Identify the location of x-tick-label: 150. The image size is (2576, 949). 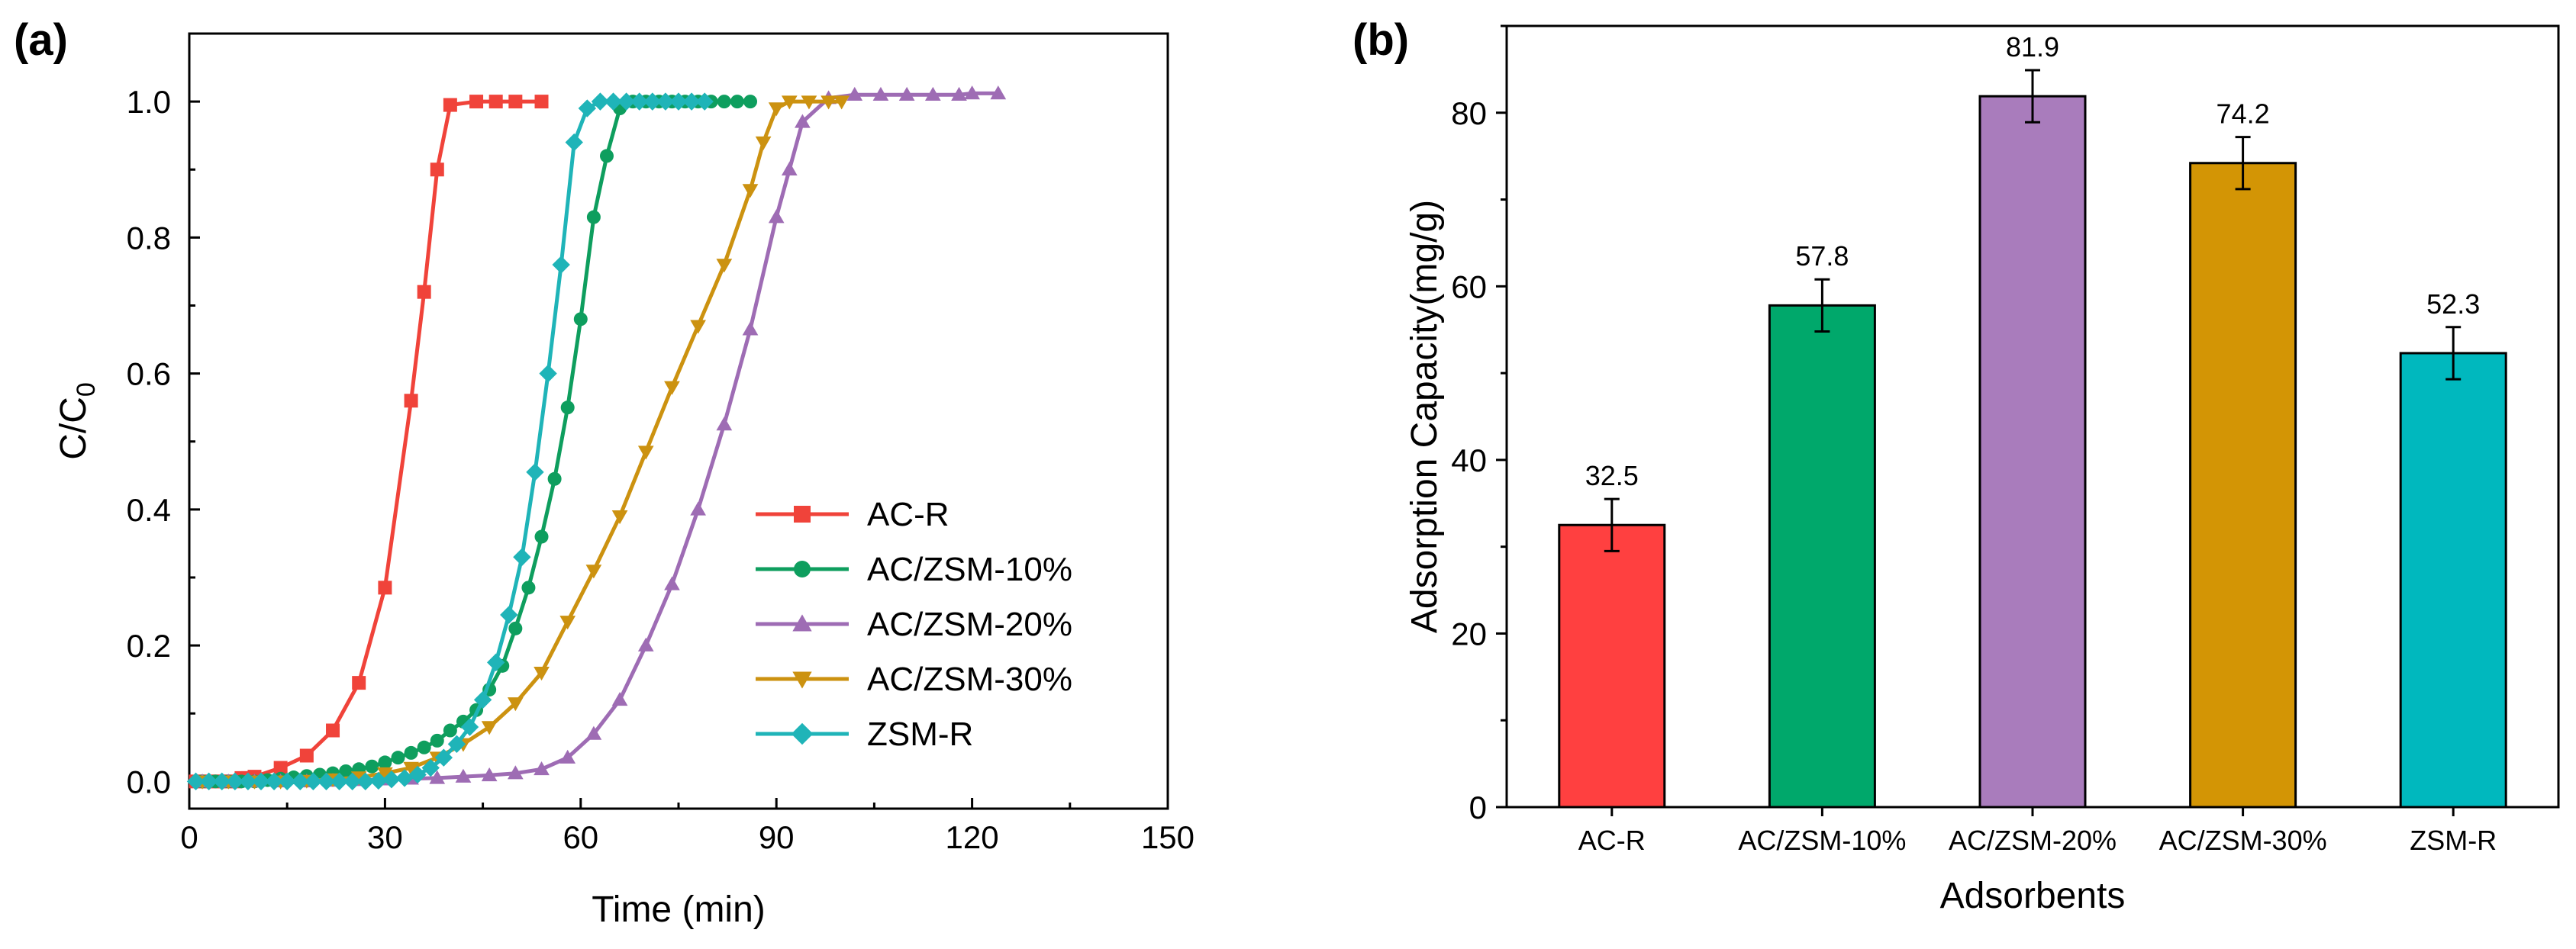
(1168, 837).